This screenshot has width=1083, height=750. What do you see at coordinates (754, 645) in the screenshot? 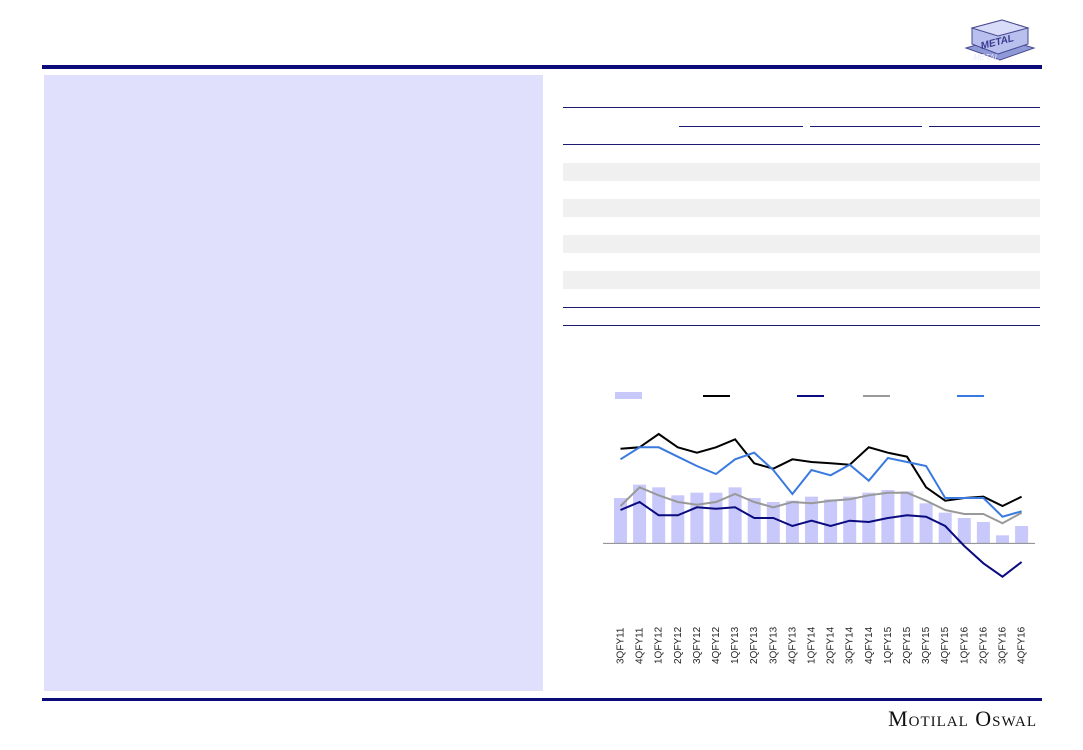
I see `x-tick-label: 2QFY13` at bounding box center [754, 645].